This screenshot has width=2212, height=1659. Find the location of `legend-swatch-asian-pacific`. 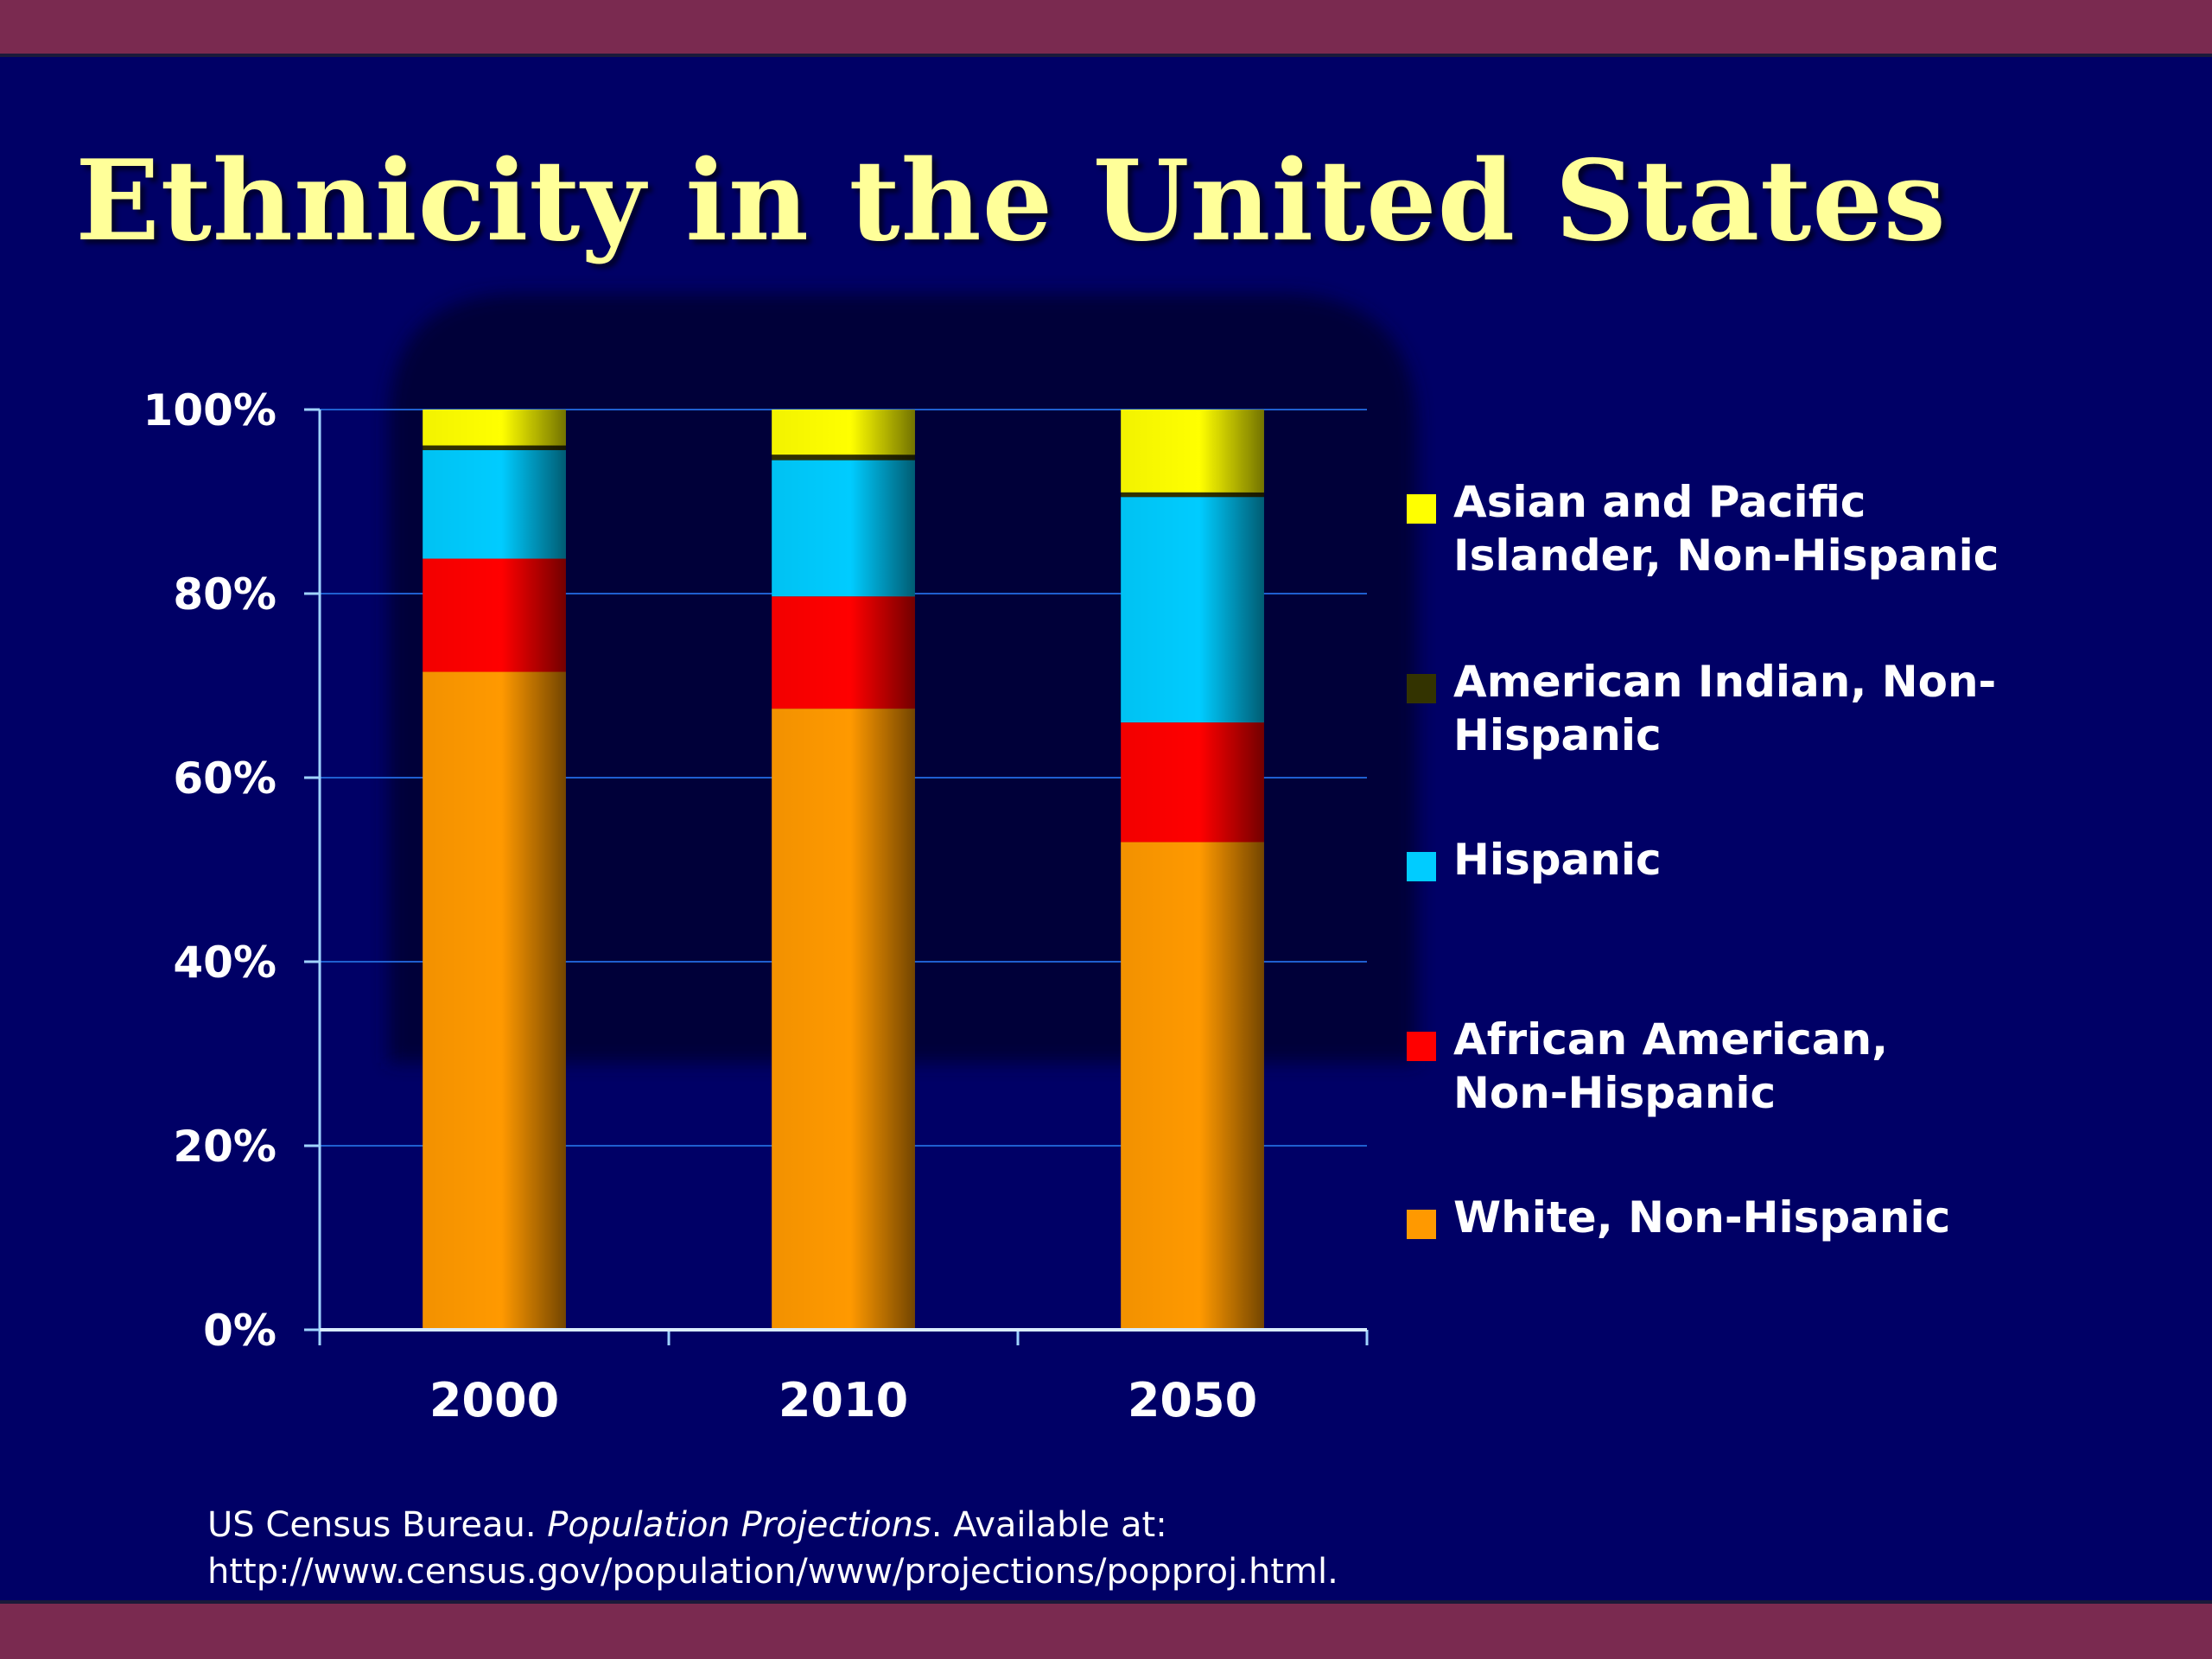

legend-swatch-asian-pacific is located at coordinates (1421, 509).